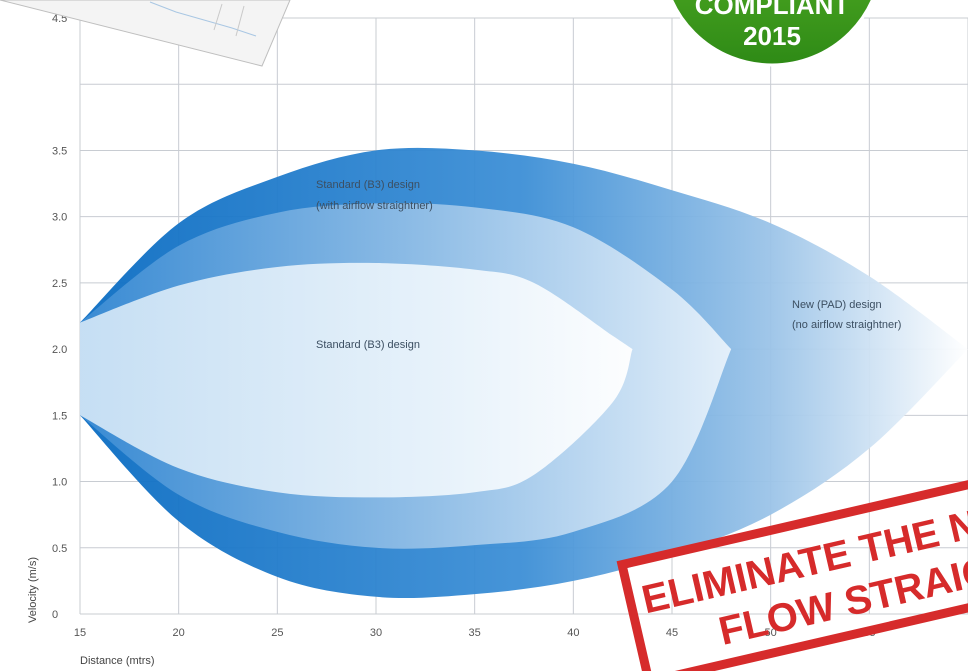 This screenshot has height=671, width=968. What do you see at coordinates (55, 615) in the screenshot?
I see `y-tick-label: 0` at bounding box center [55, 615].